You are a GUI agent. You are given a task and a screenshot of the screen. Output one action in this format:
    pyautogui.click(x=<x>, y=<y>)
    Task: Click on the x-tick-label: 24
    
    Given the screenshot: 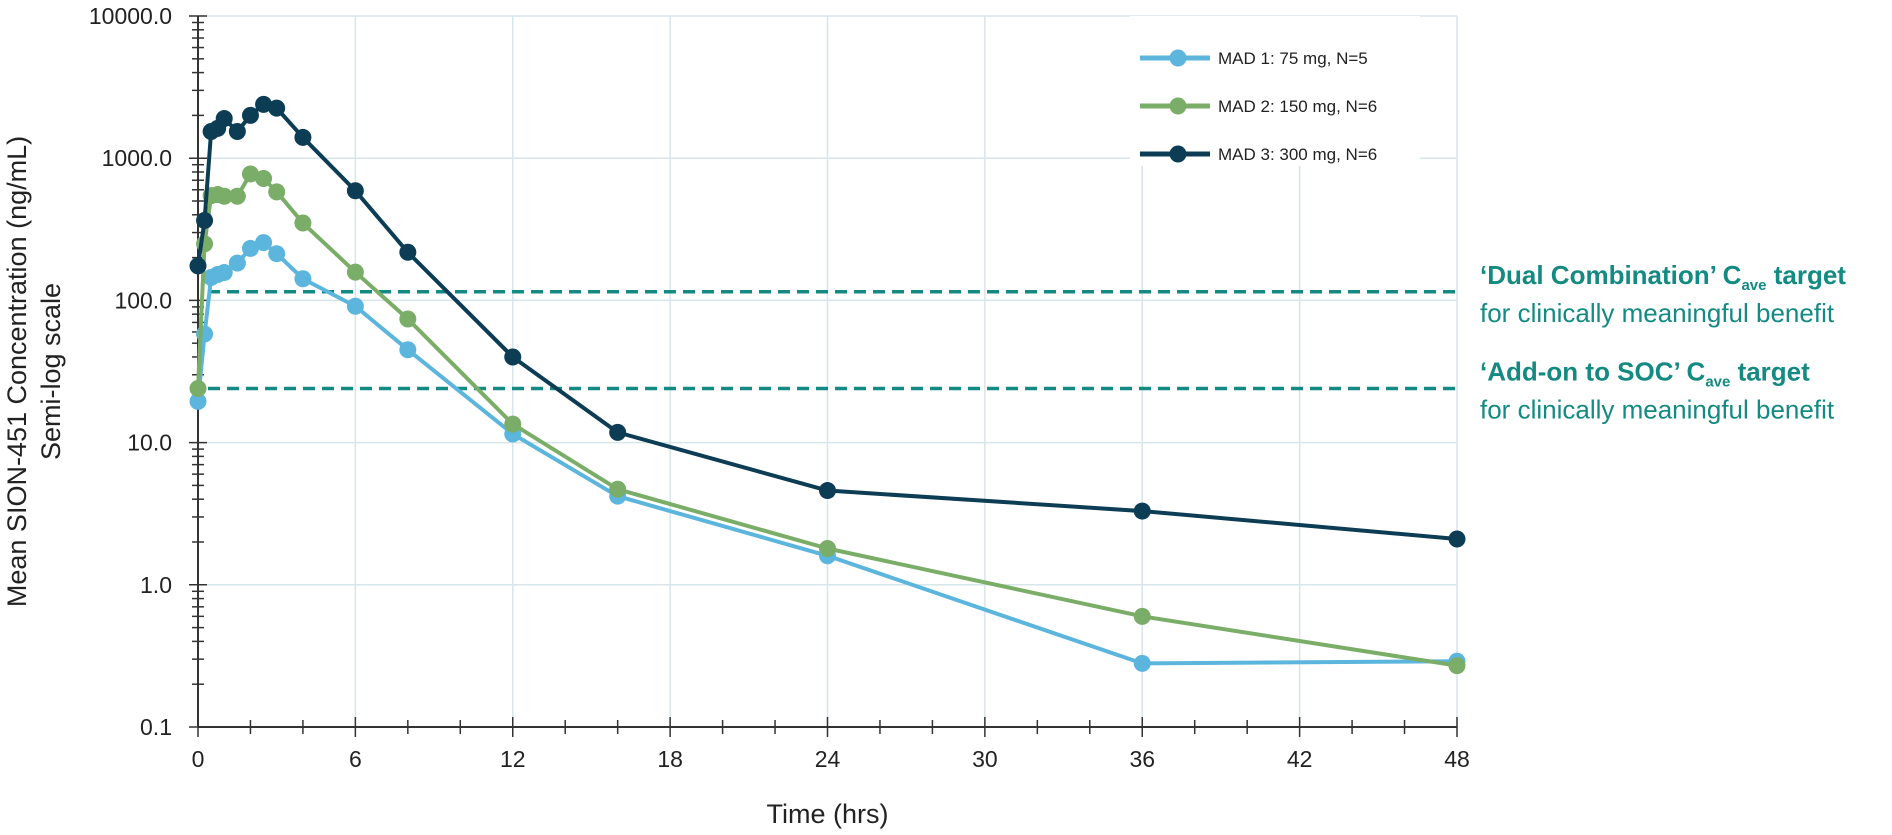 What is the action you would take?
    pyautogui.click(x=828, y=759)
    